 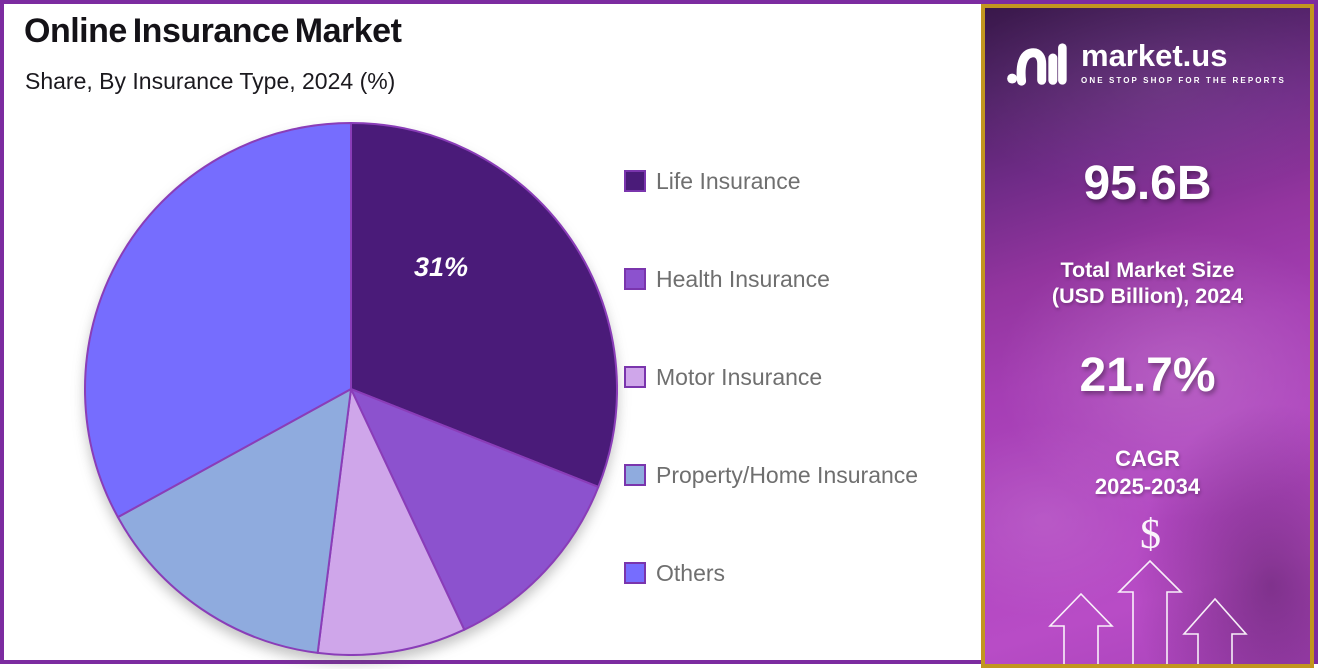 I want to click on cagr-label: CAGR 2025-2034, so click(x=1147, y=473).